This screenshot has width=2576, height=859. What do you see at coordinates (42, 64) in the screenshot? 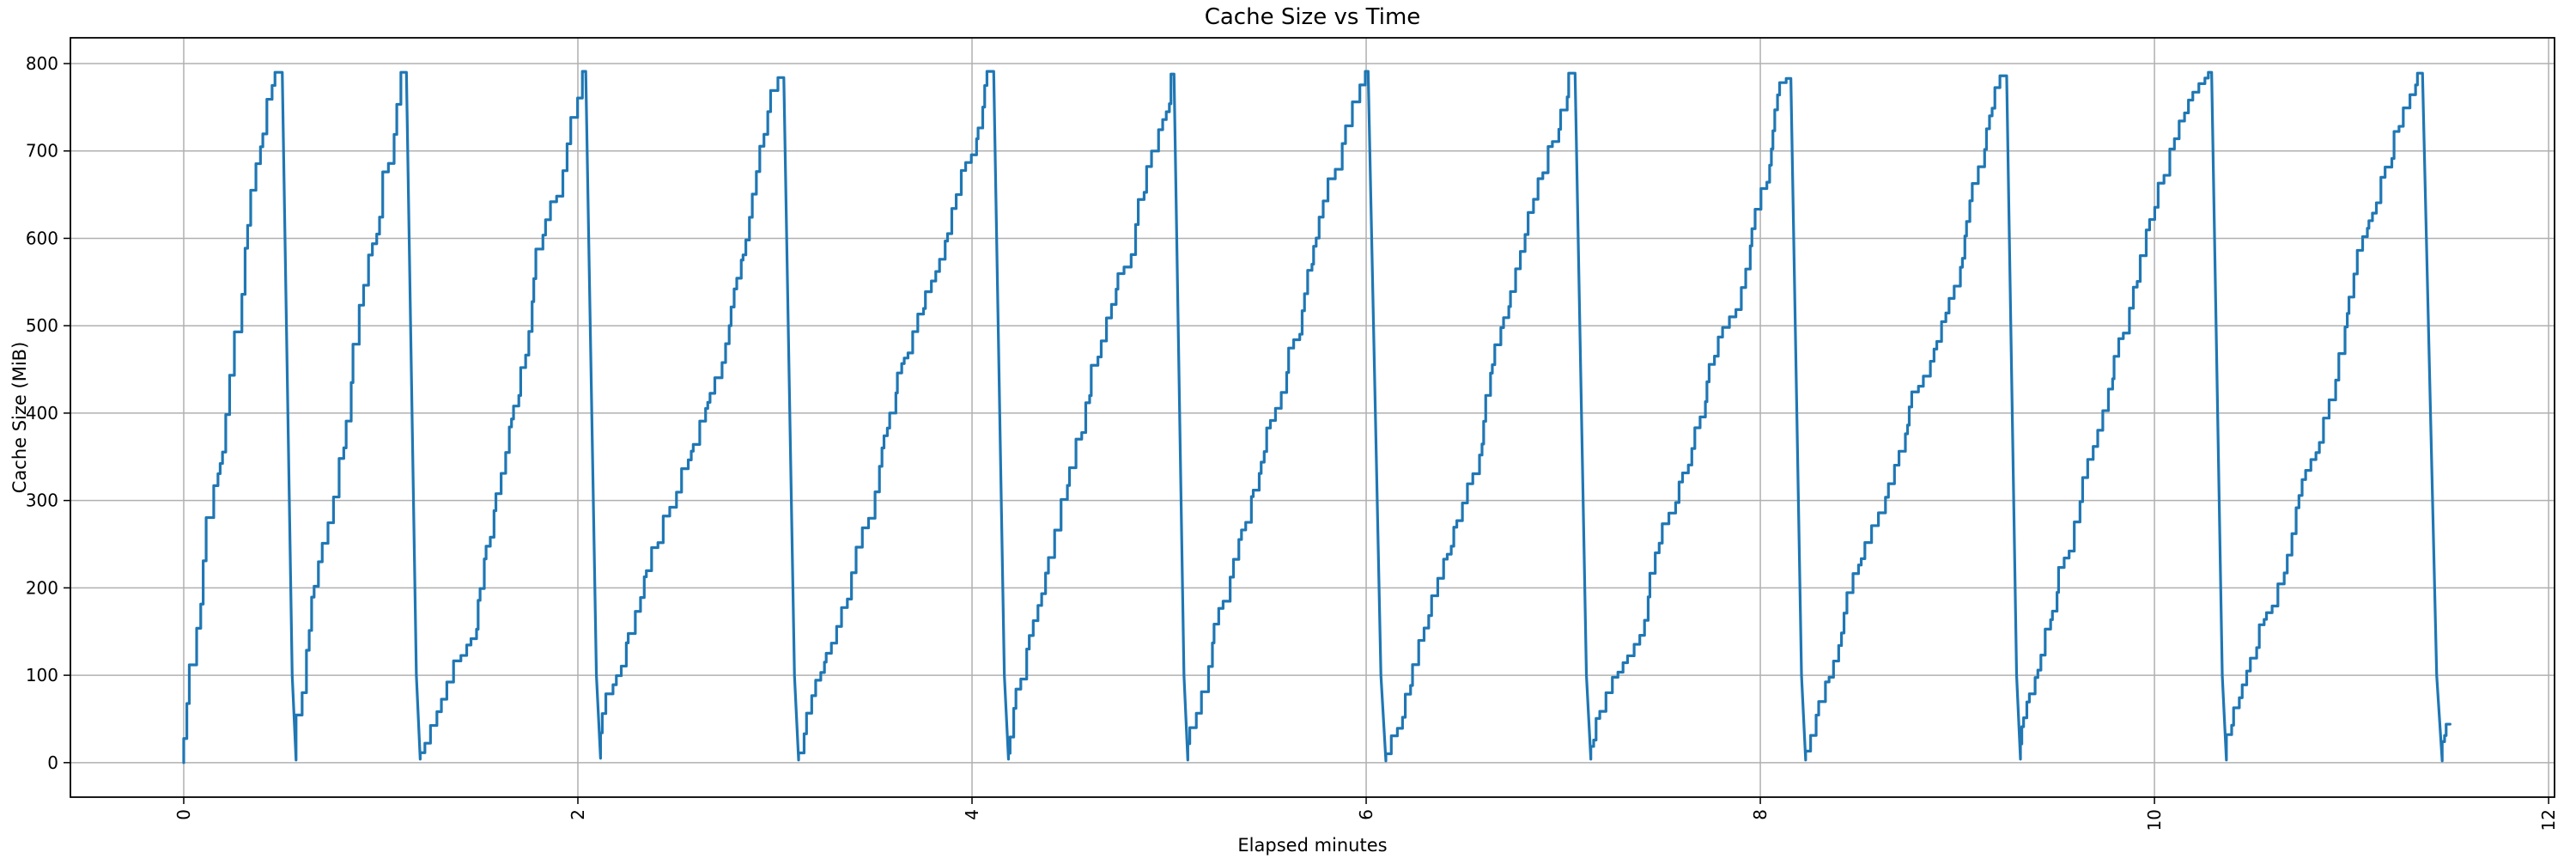
I see `y-tick-label: 800` at bounding box center [42, 64].